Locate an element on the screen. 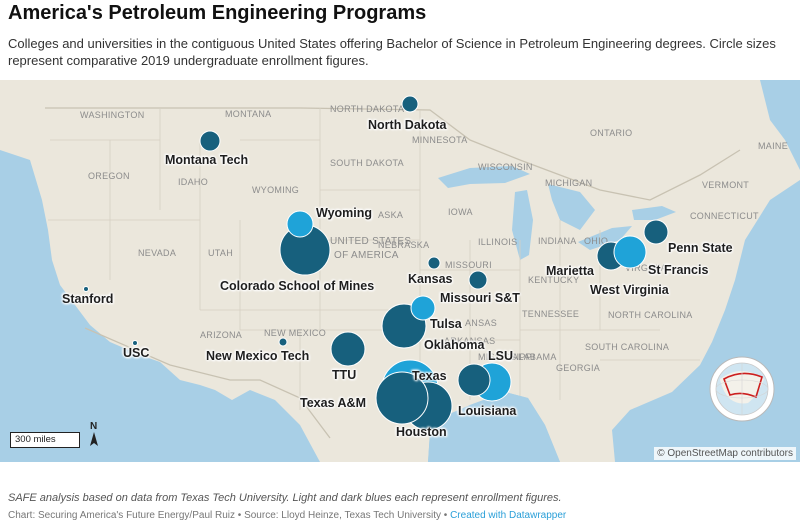  circle-new-mexico-tech is located at coordinates (283, 342).